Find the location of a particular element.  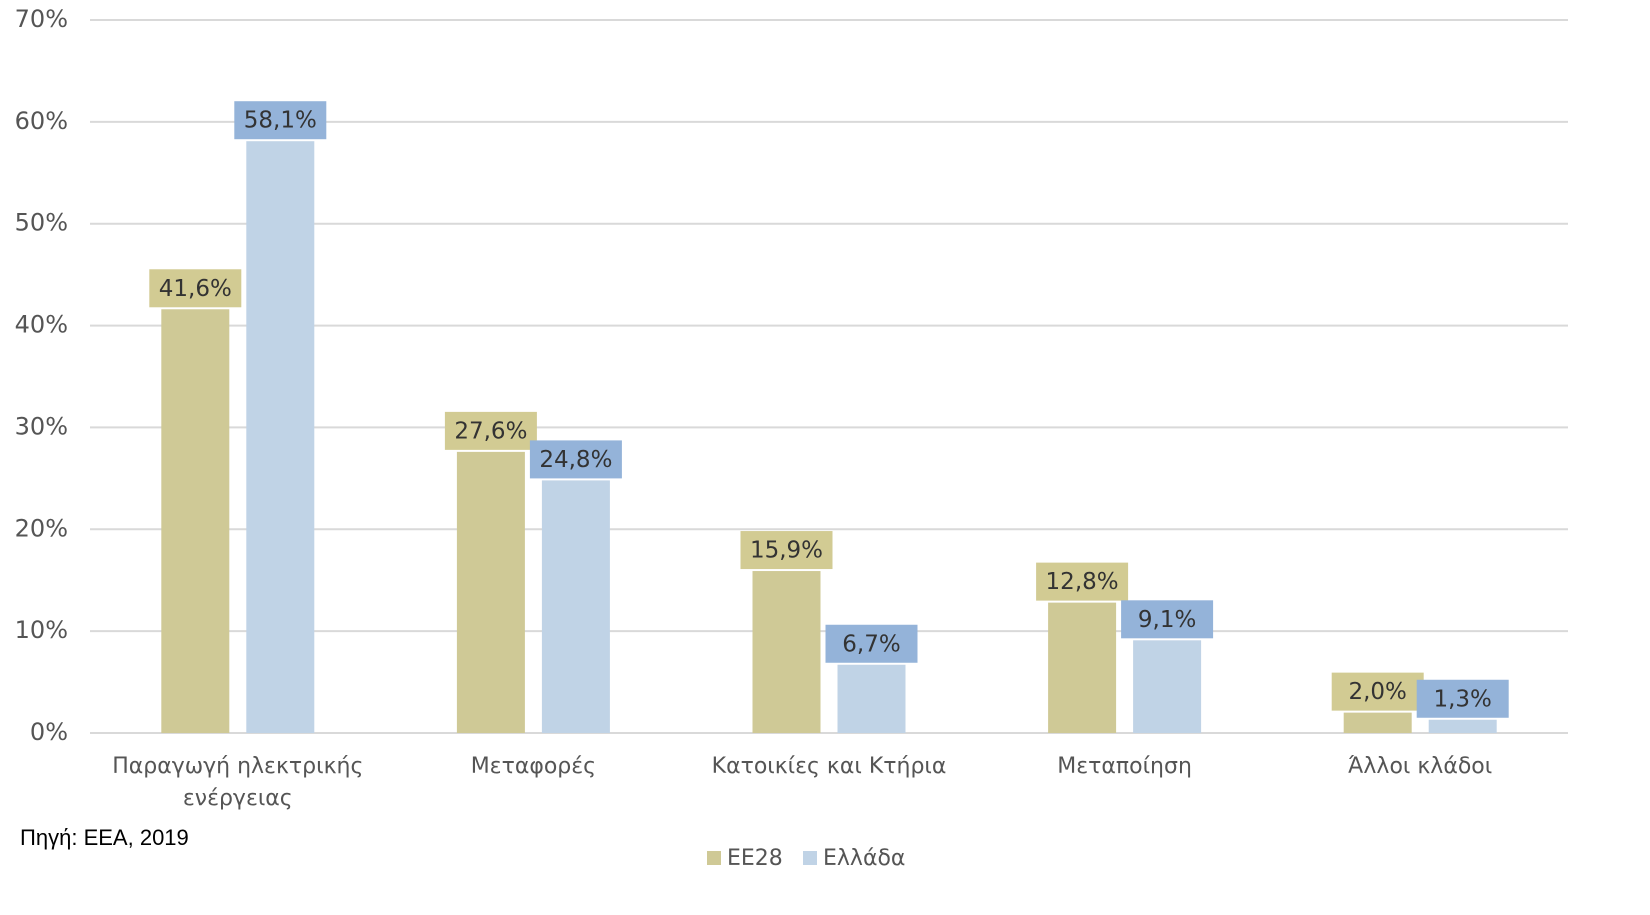

source-note: Πηγή: ΕΕΑ, 2019 is located at coordinates (104, 837).